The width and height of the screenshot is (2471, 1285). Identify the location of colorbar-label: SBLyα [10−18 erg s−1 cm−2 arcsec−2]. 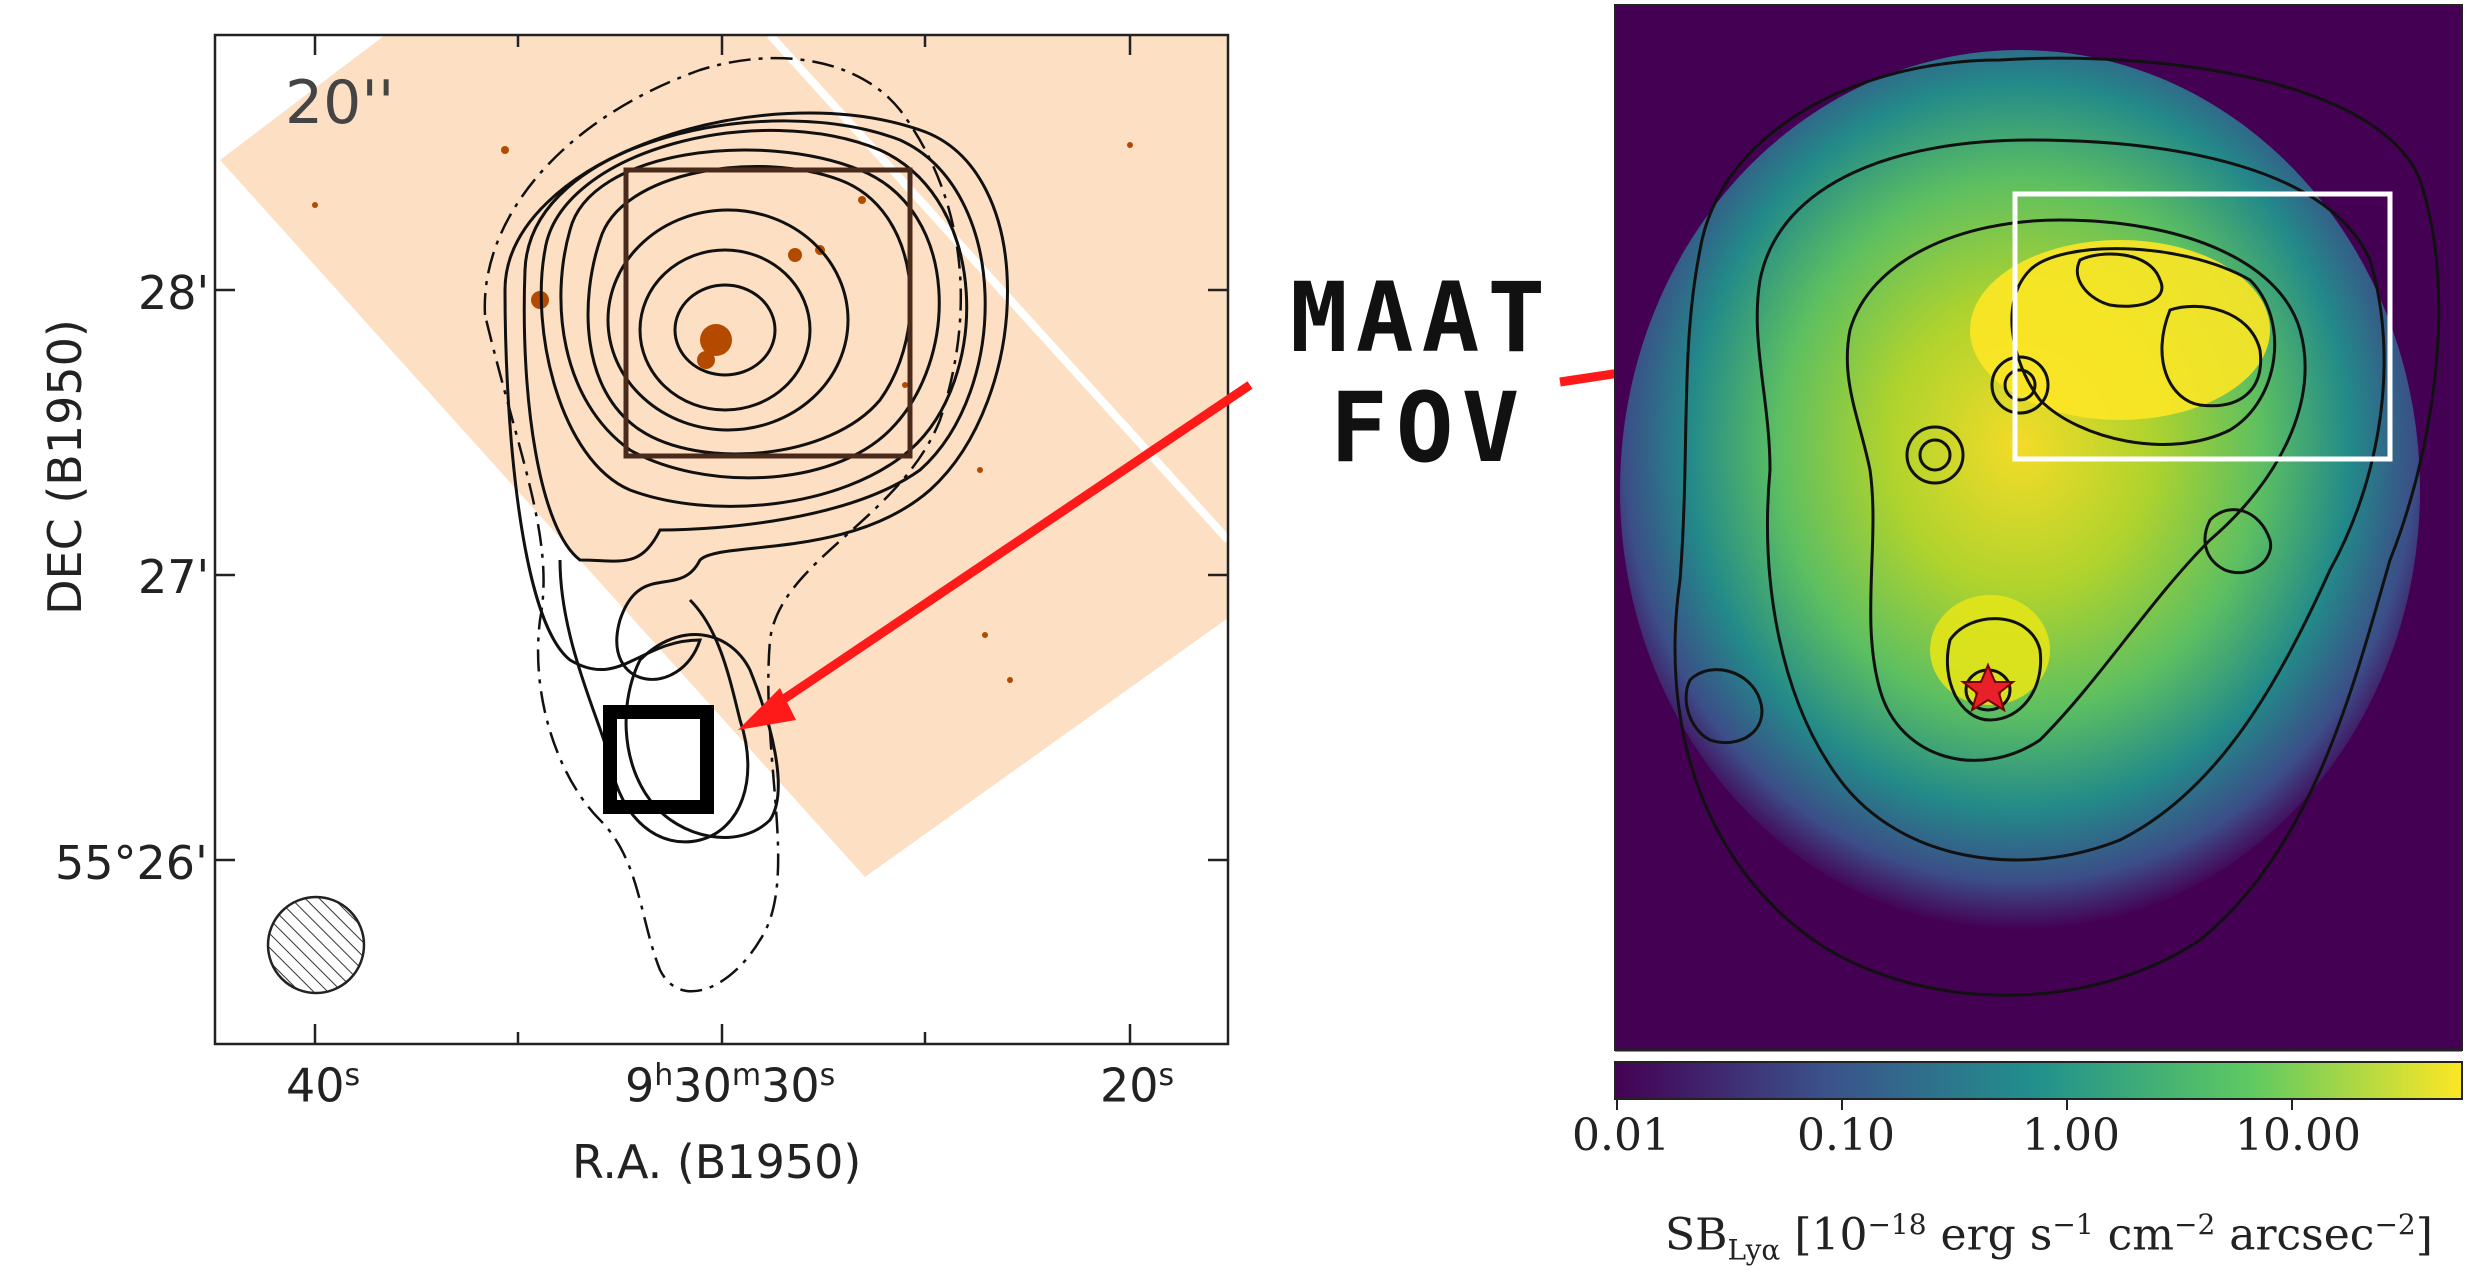
(2049, 1237).